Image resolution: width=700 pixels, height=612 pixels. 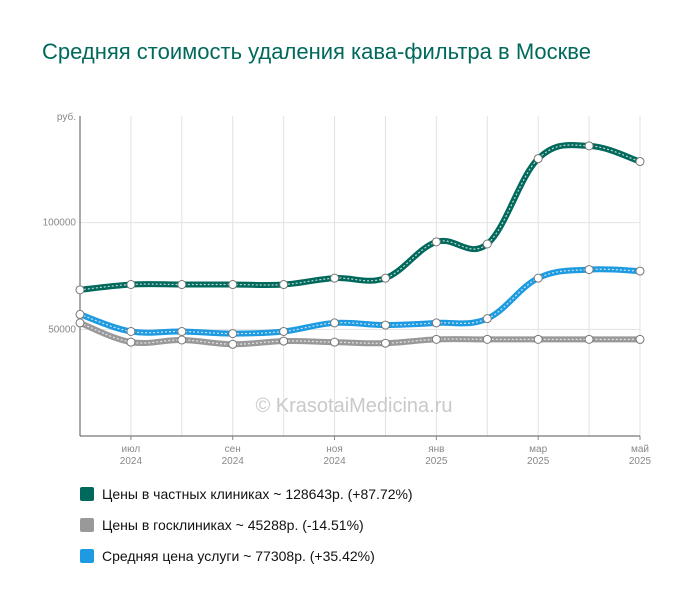 What do you see at coordinates (334, 449) in the screenshot?
I see `x-tick-label: ноя` at bounding box center [334, 449].